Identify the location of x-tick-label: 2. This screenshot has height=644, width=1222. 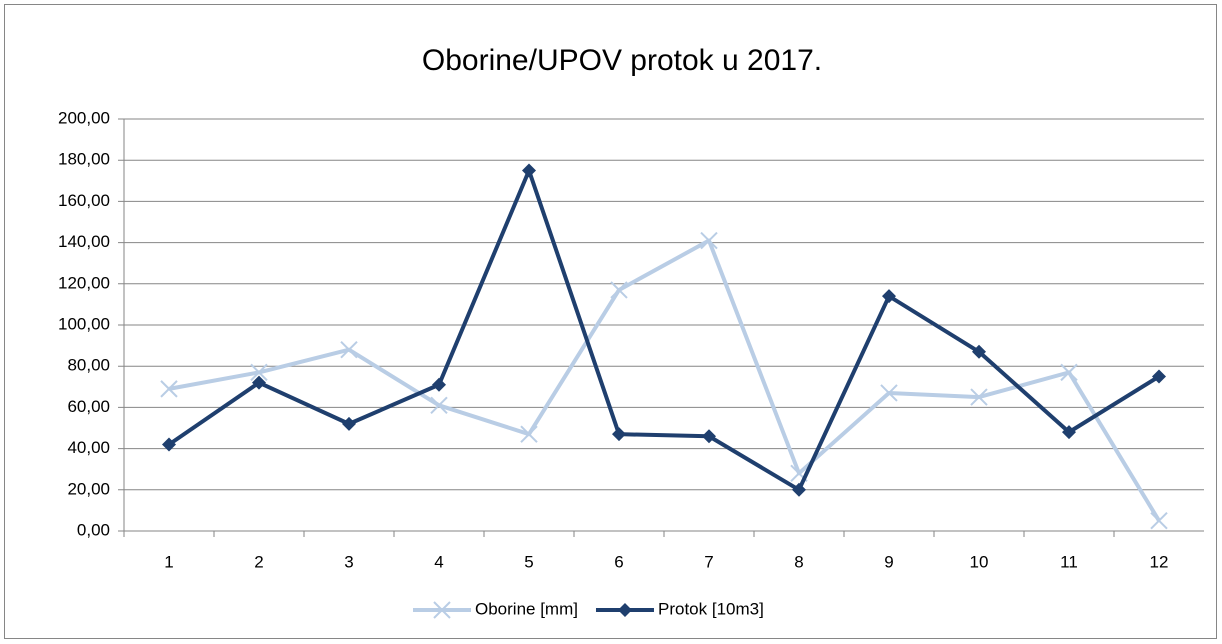
(258, 561).